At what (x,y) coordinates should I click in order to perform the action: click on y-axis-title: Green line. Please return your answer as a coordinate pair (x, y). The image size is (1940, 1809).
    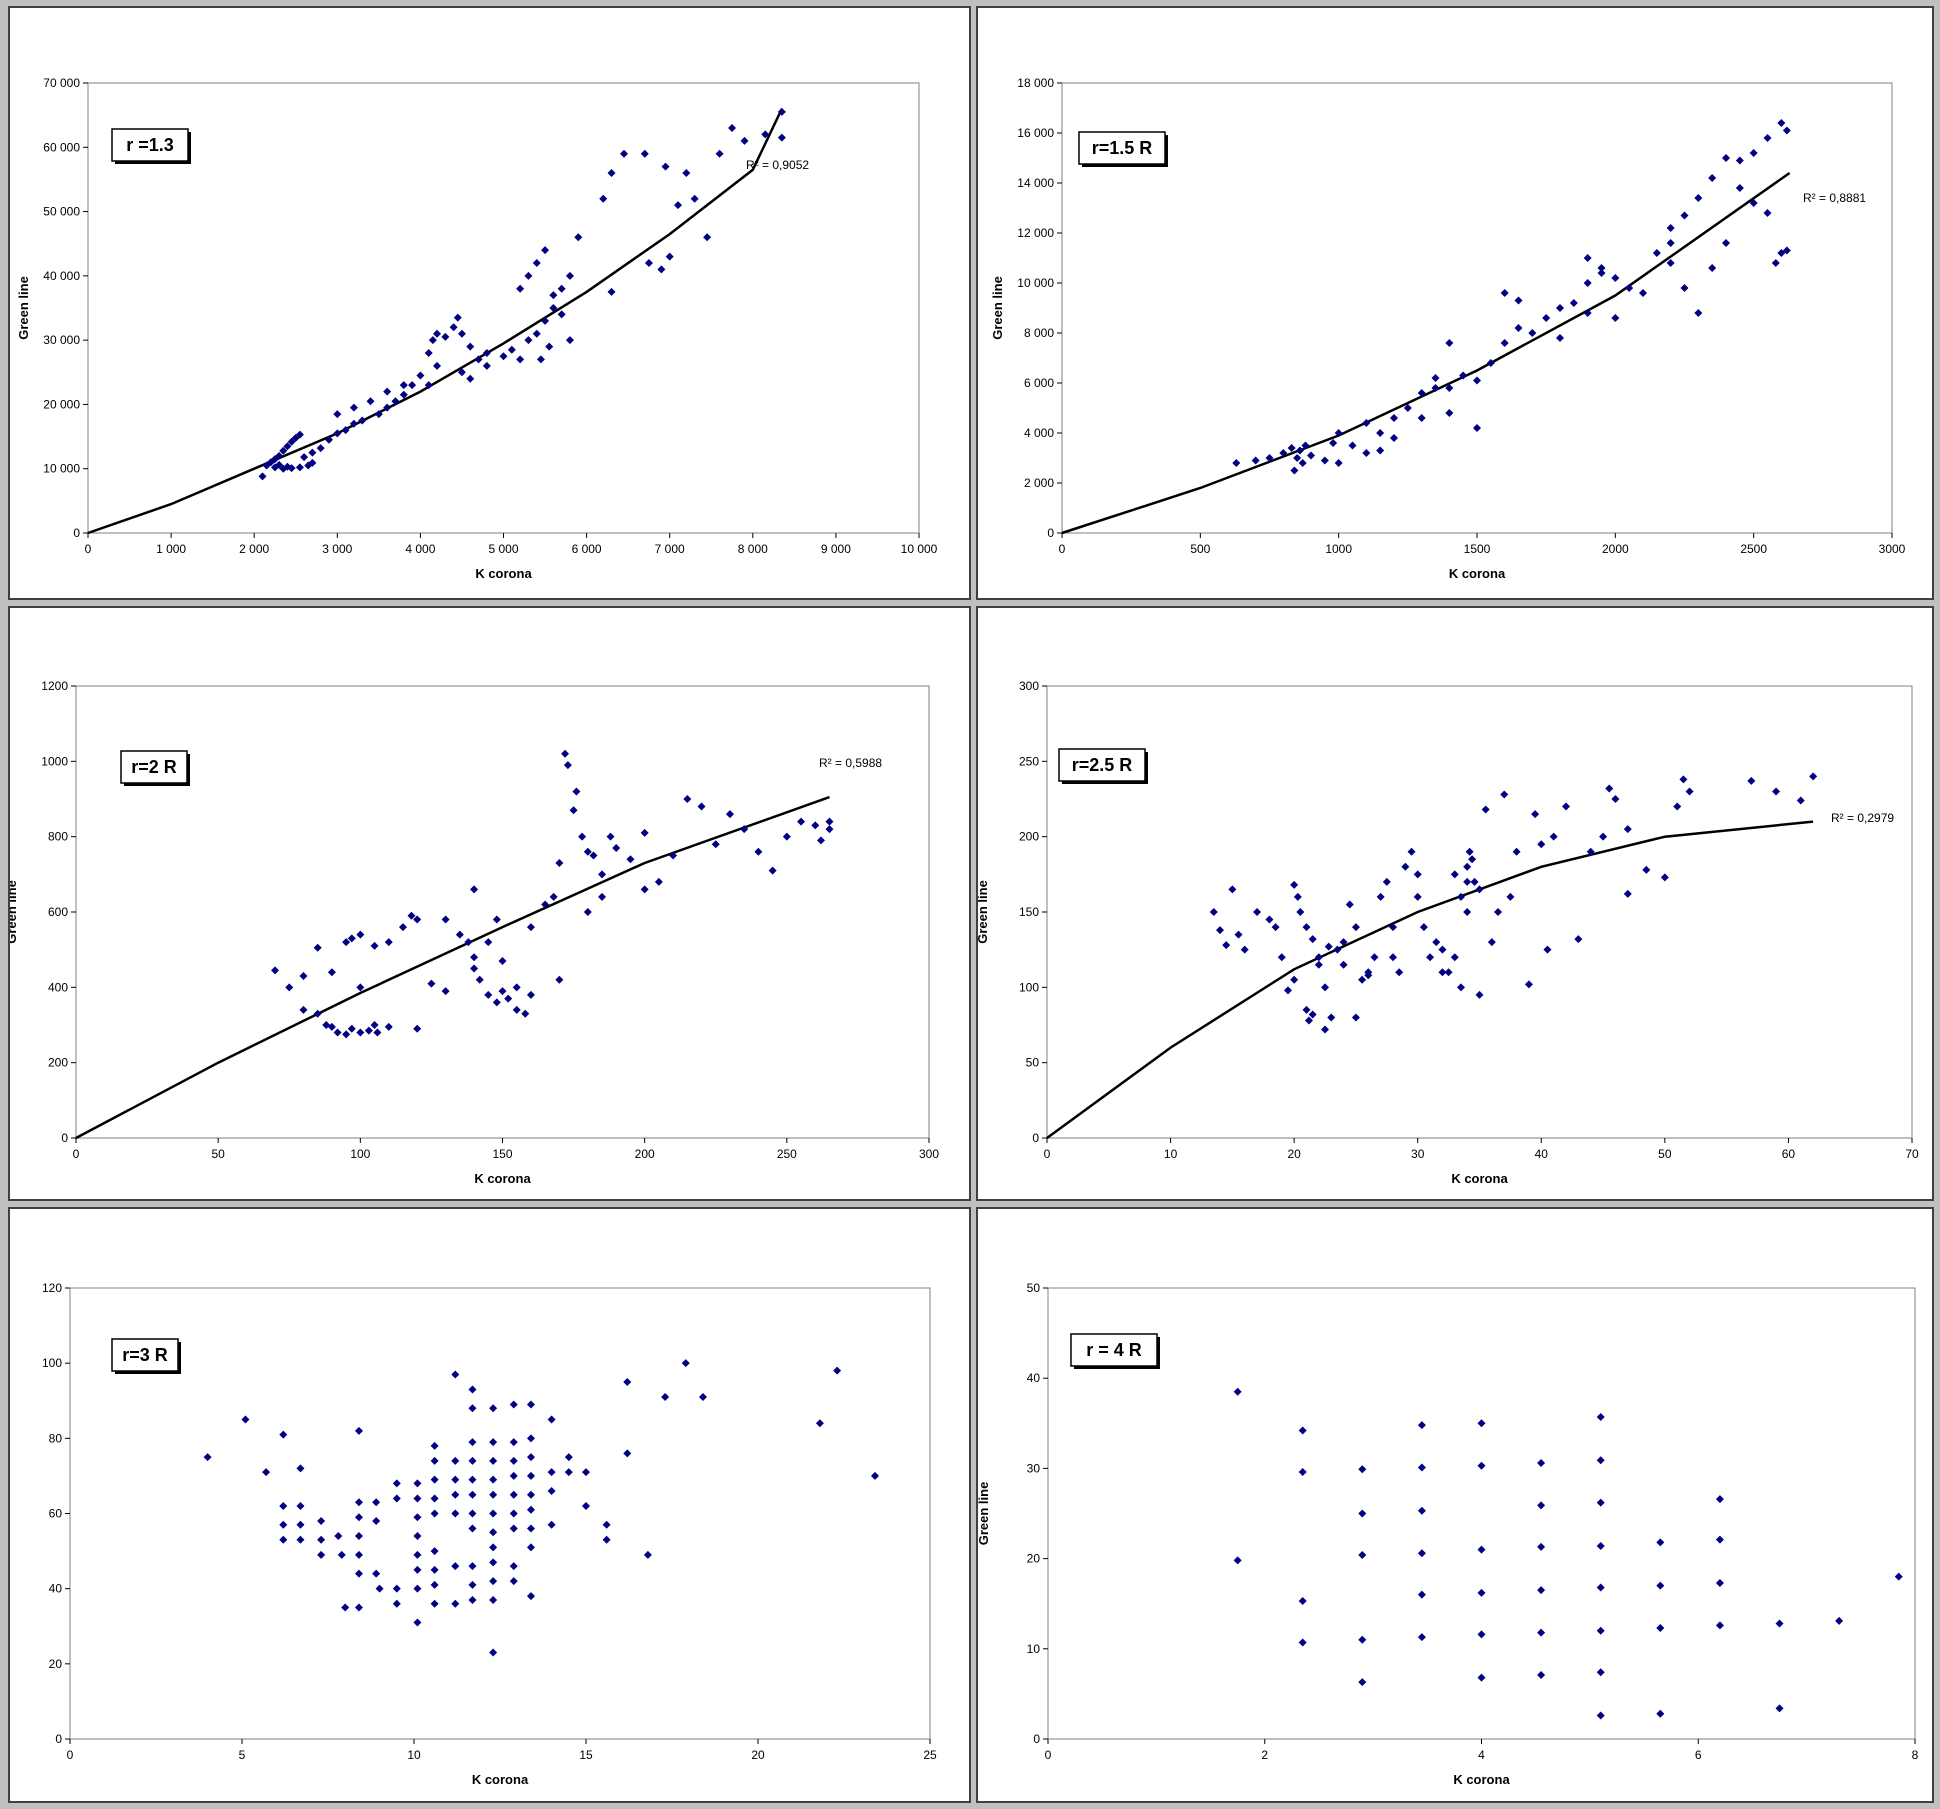
    Looking at the image, I should click on (984, 1514).